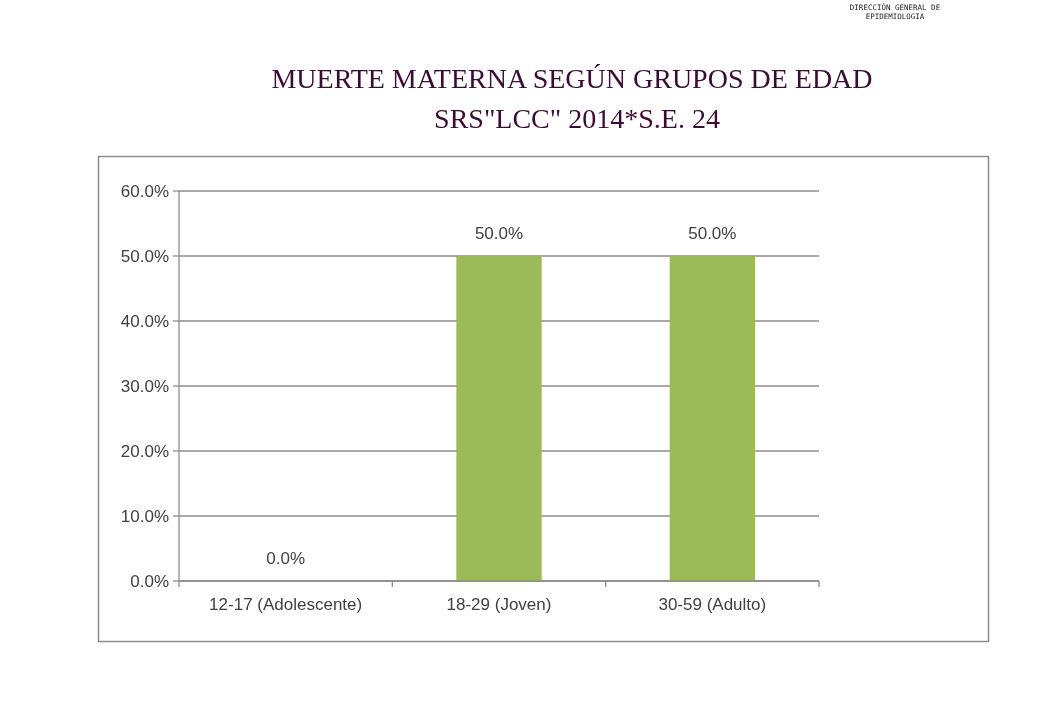  What do you see at coordinates (149, 581) in the screenshot?
I see `y-tick-label: 0.0%` at bounding box center [149, 581].